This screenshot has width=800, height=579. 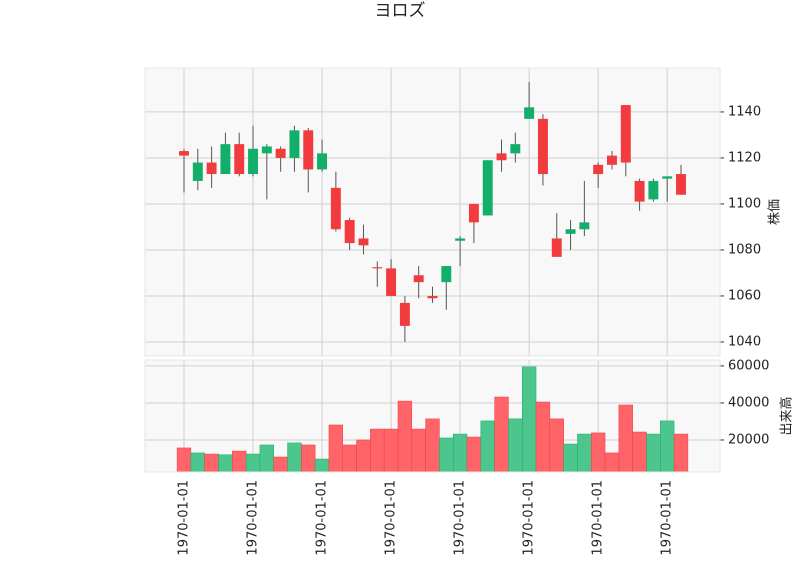 I want to click on y-axis-label: 株価, so click(x=775, y=212).